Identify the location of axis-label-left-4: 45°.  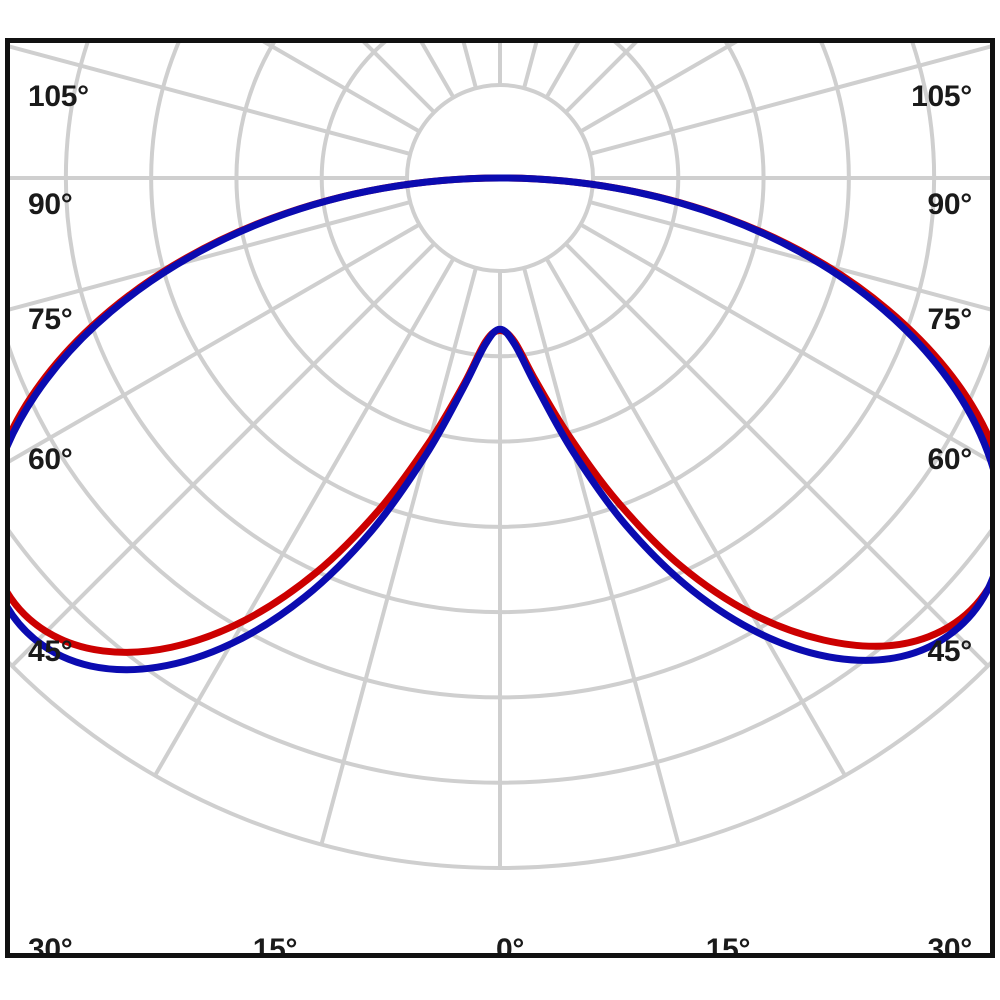
(50, 651).